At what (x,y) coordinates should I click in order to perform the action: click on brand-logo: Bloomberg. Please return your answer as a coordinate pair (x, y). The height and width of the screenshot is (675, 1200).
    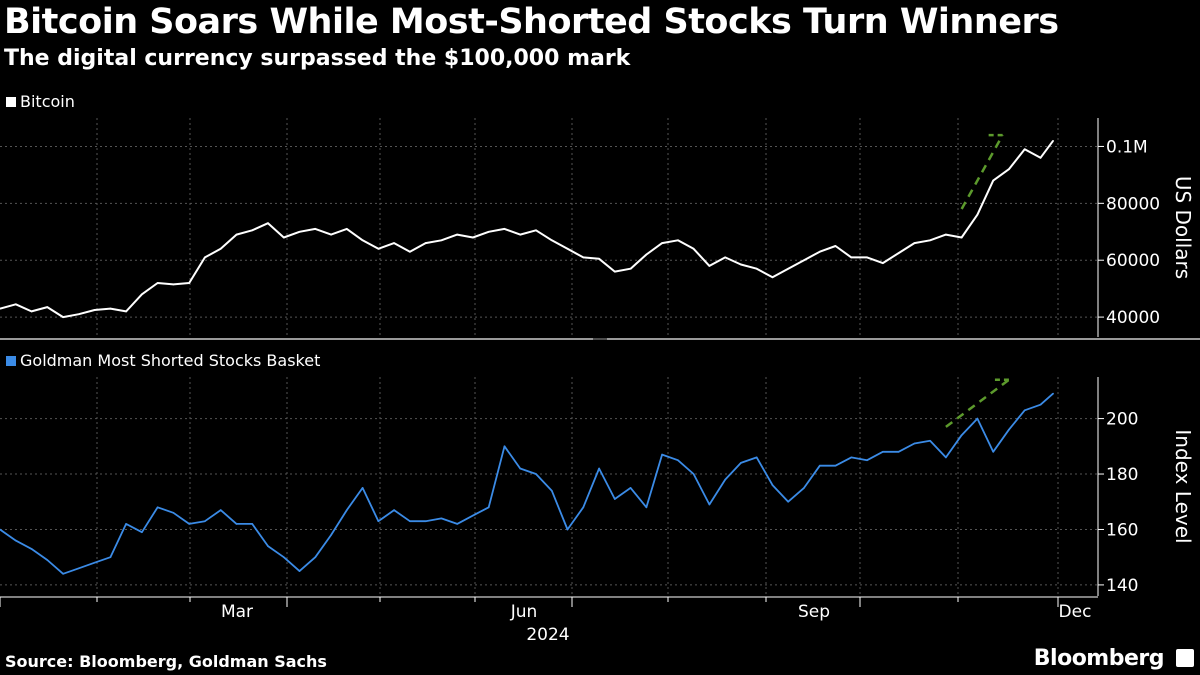
    Looking at the image, I should click on (1099, 658).